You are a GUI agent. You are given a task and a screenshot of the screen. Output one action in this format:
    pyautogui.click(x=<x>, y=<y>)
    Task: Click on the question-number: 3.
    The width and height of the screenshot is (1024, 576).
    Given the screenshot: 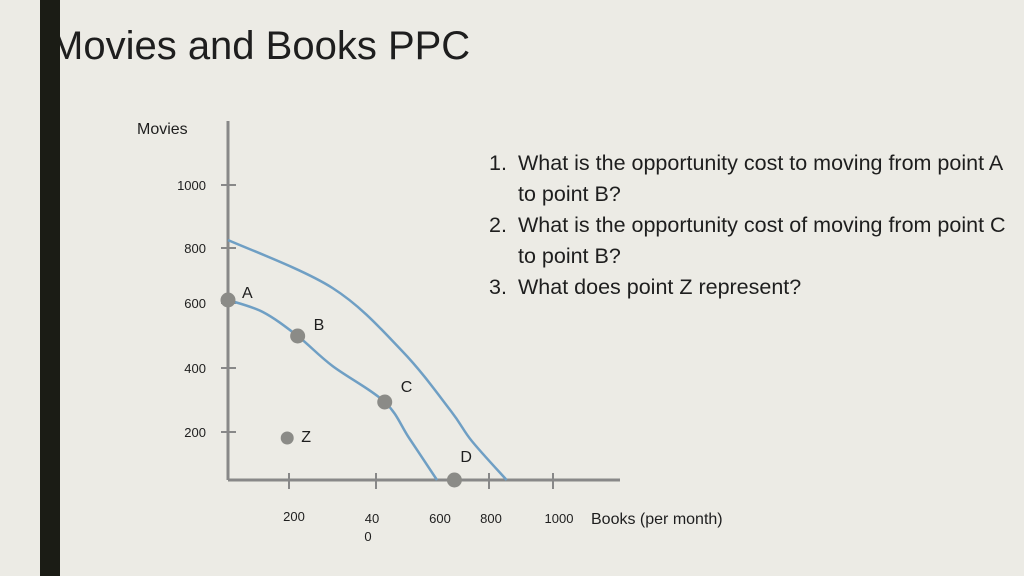 What is the action you would take?
    pyautogui.click(x=498, y=287)
    